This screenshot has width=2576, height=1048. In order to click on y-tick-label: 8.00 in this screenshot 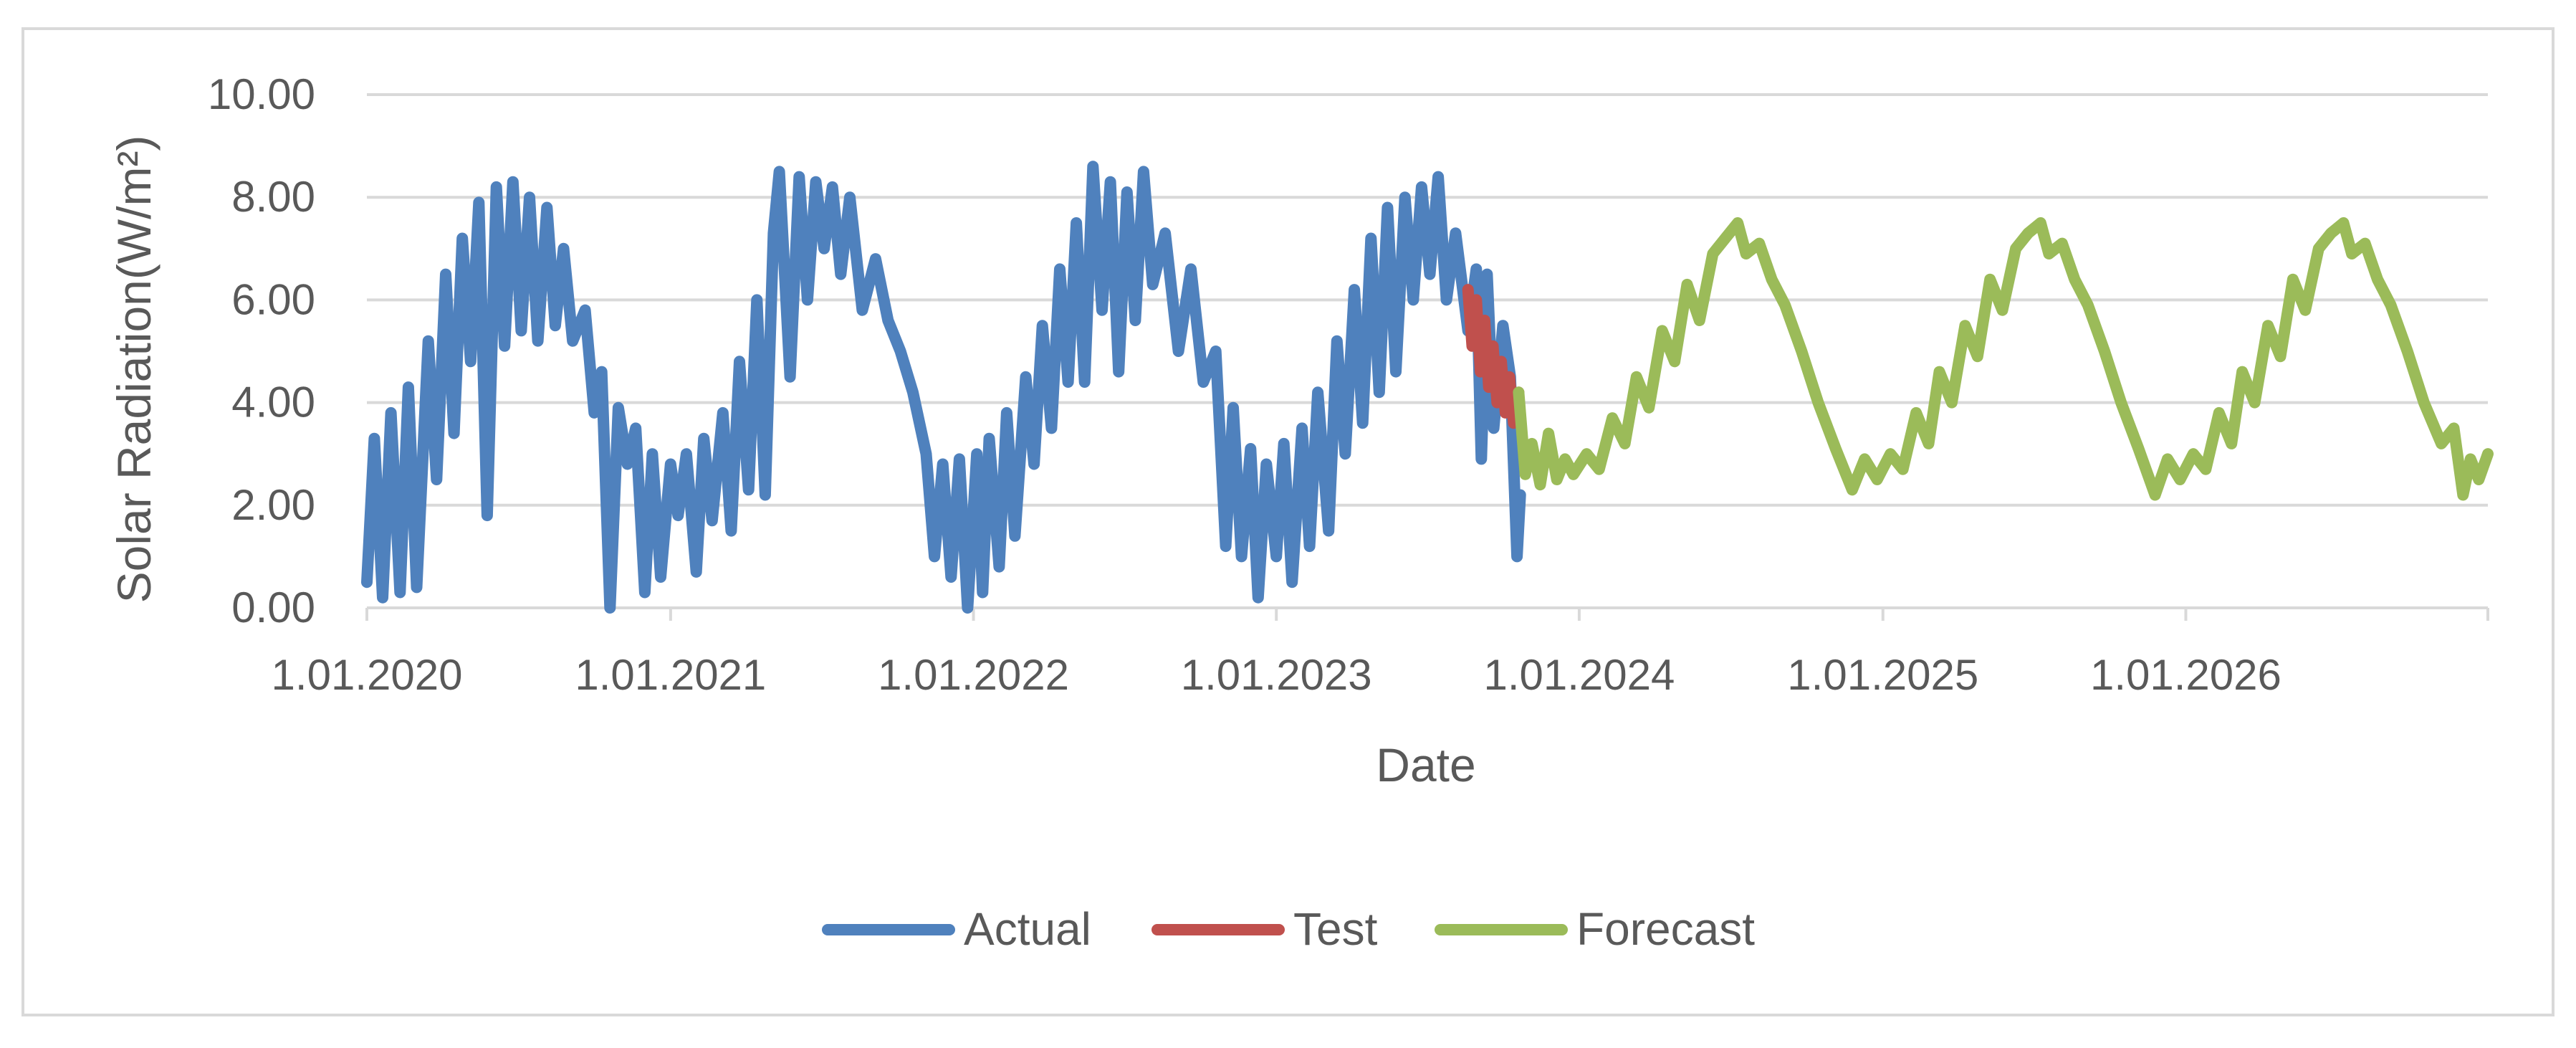, I will do `click(273, 197)`.